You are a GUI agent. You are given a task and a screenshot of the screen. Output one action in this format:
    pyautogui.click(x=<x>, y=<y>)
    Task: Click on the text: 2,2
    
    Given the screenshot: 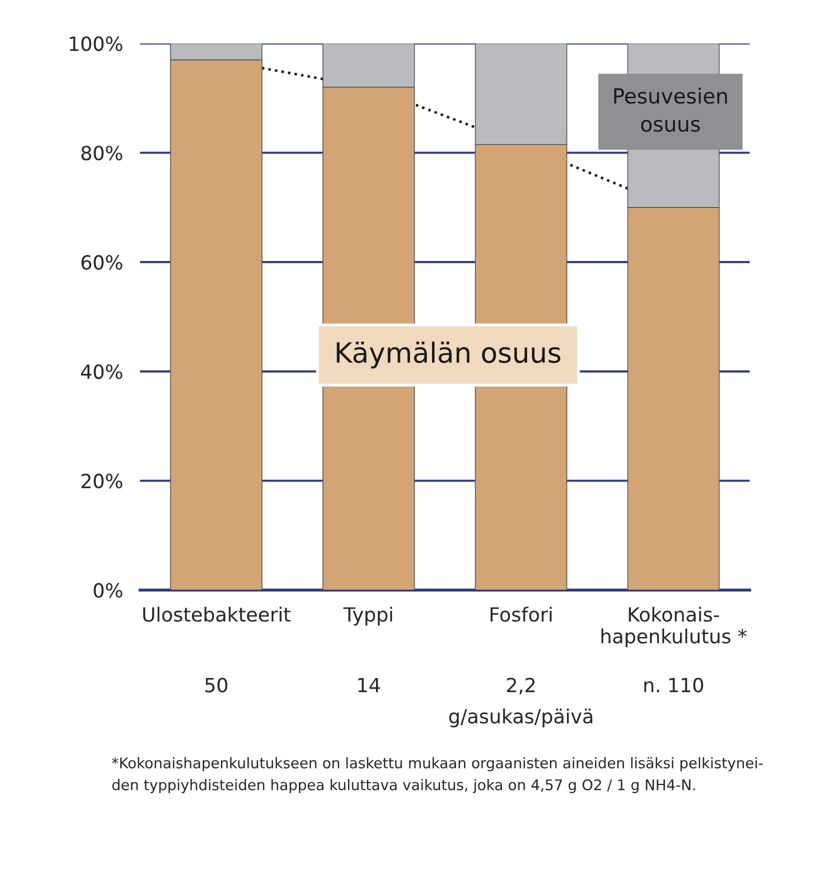 What is the action you would take?
    pyautogui.click(x=521, y=686)
    